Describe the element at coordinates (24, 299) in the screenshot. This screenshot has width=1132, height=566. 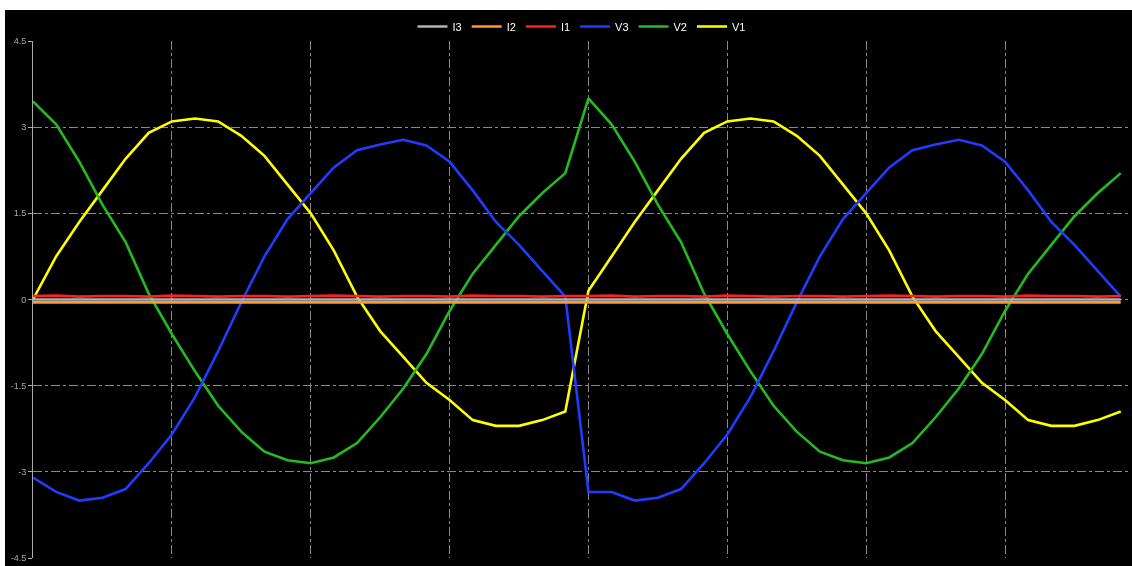
I see `y-tick-label: 0` at that location.